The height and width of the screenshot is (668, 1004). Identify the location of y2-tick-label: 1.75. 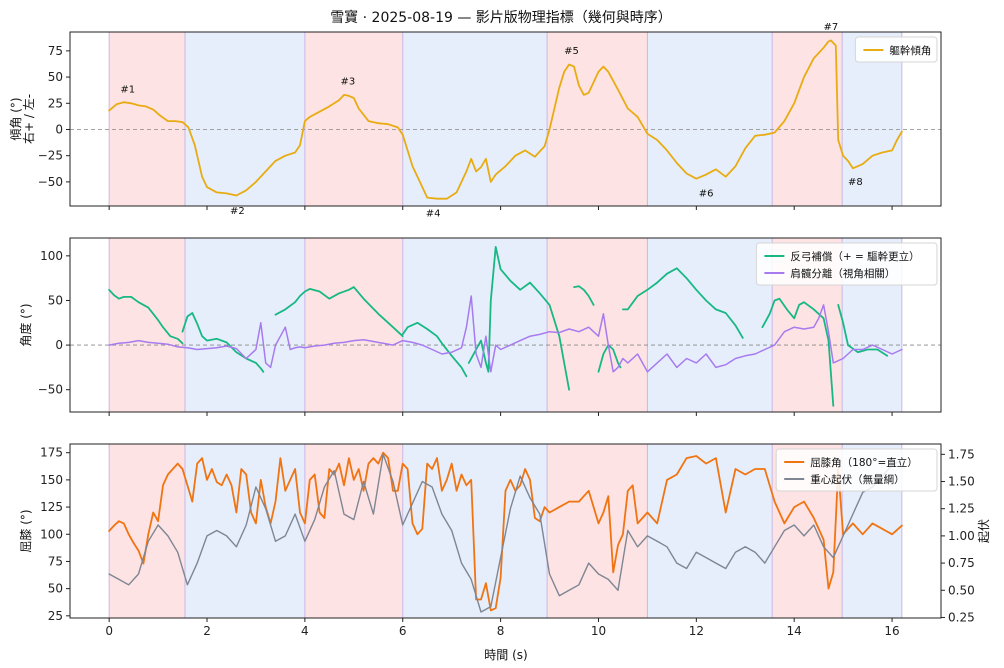
(961, 454).